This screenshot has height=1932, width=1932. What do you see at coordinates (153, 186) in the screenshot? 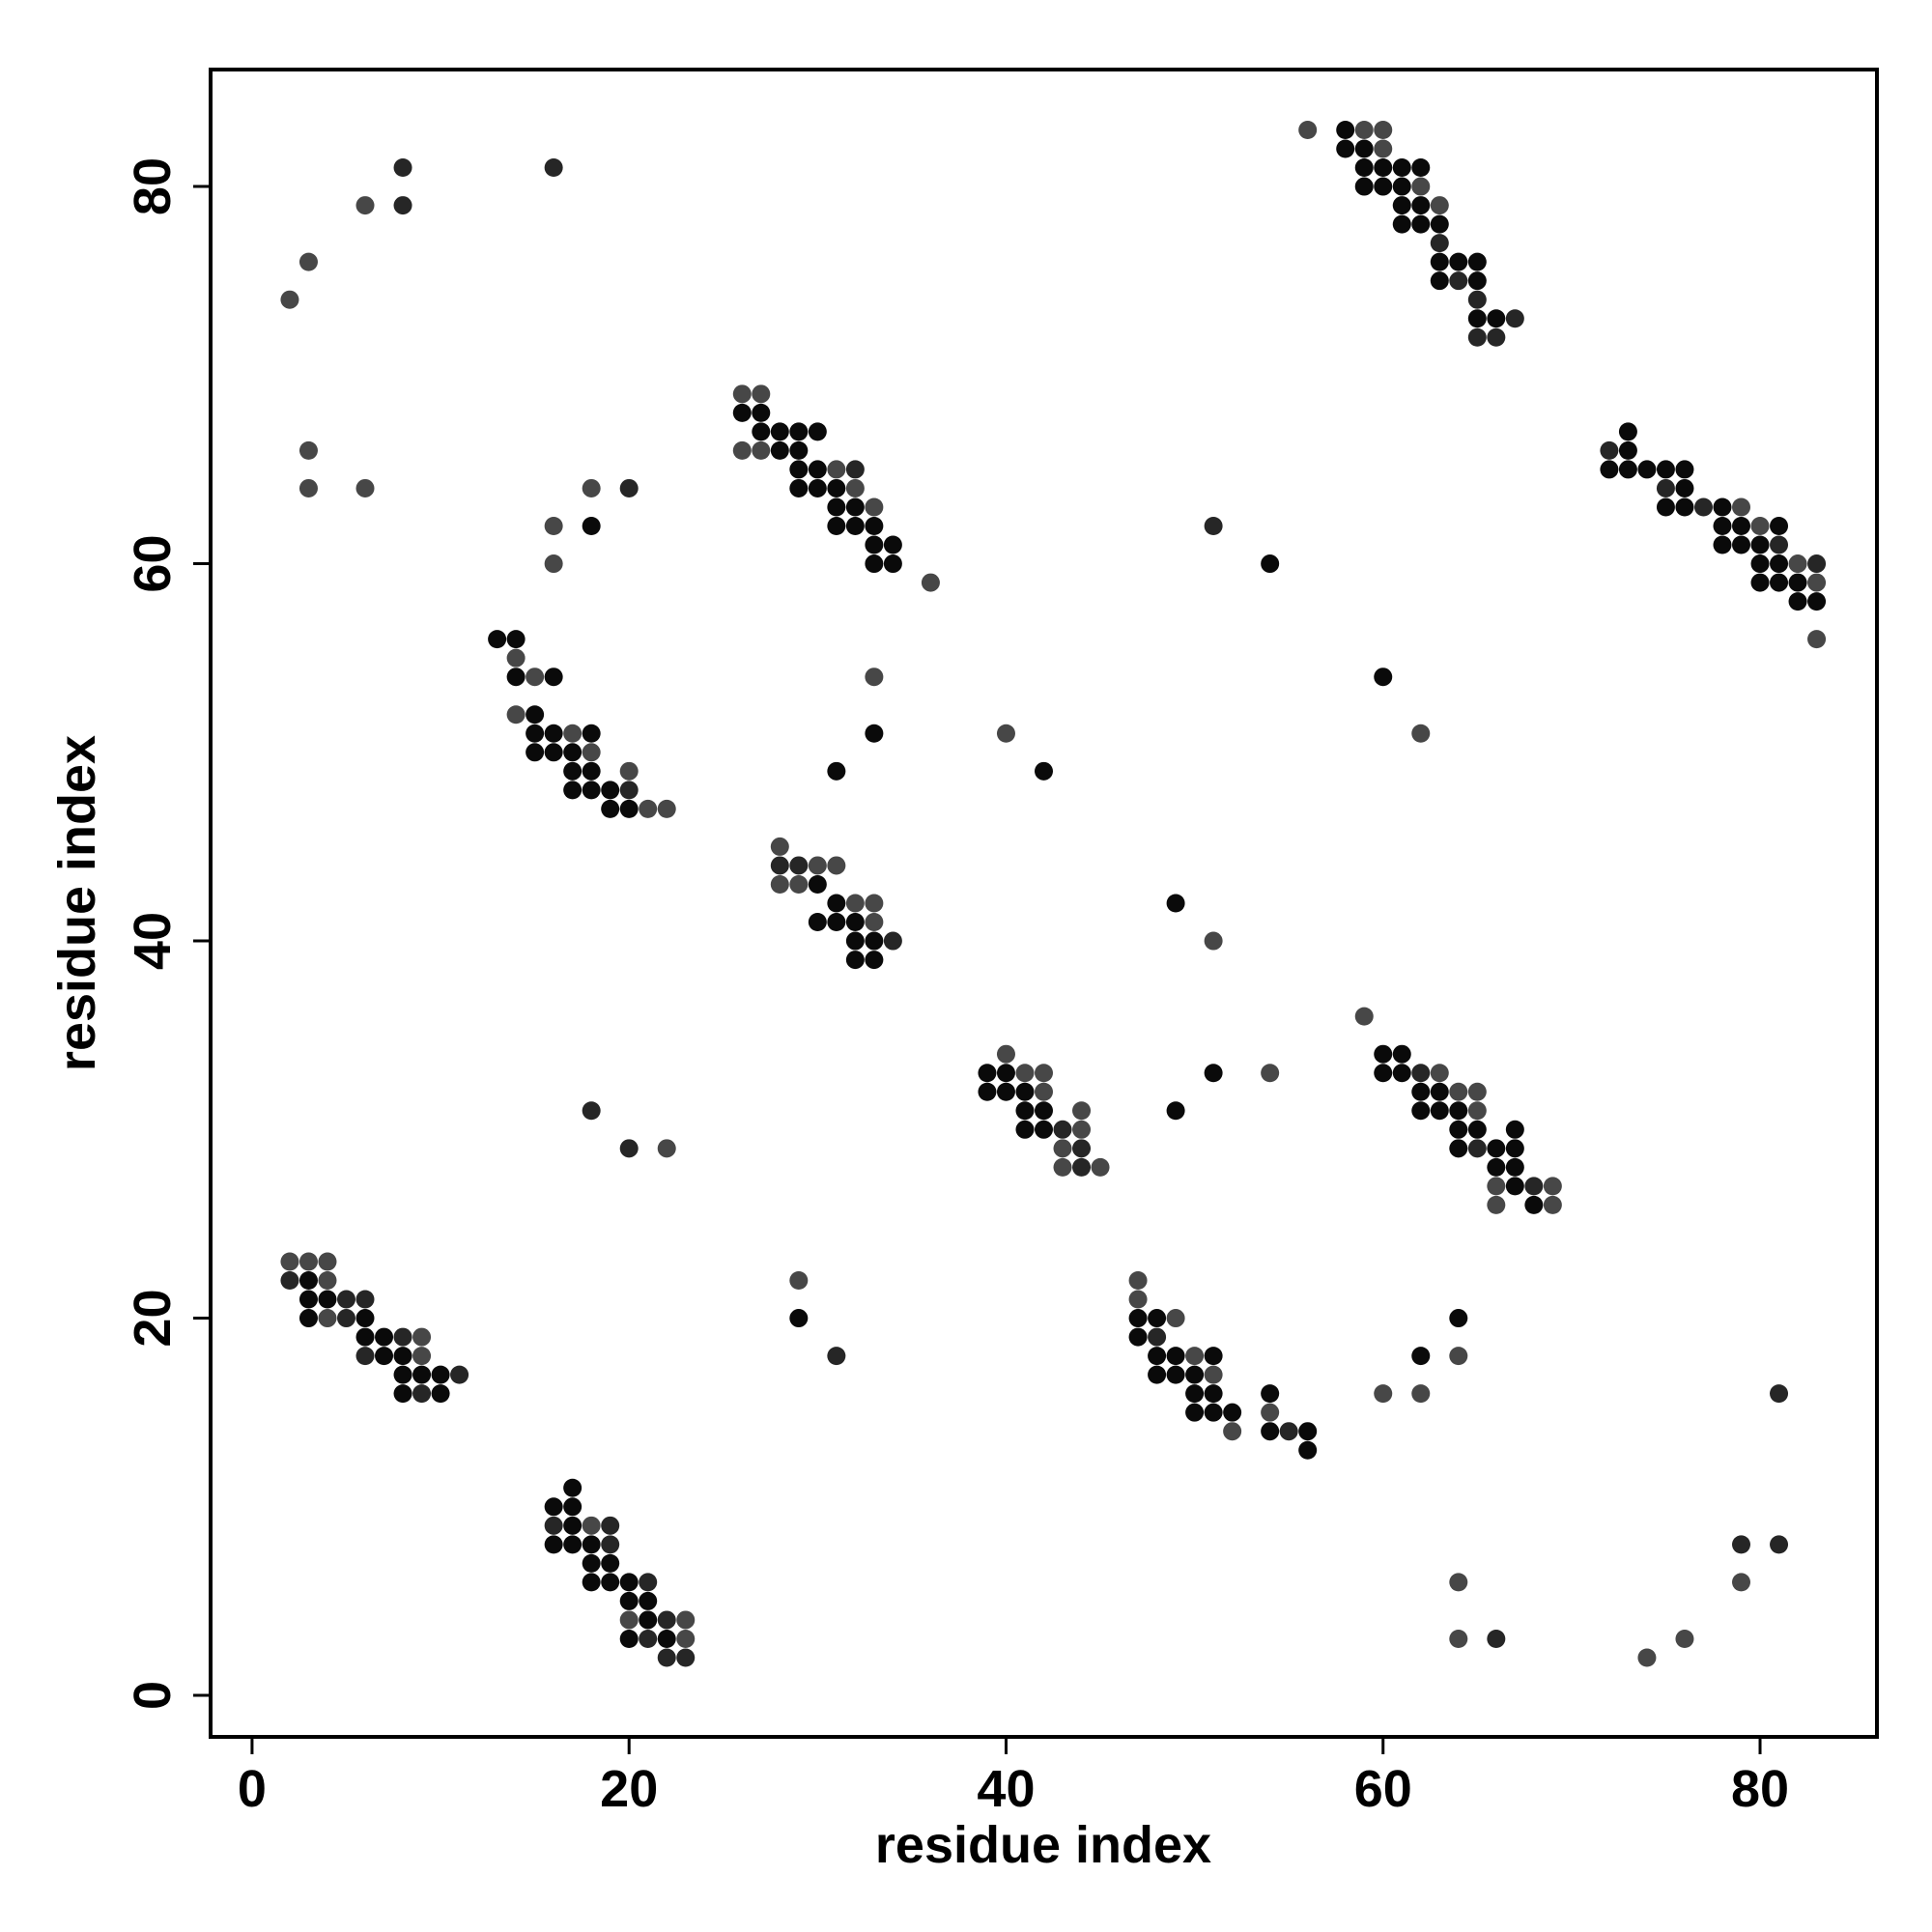
I see `y-tick-label: 80` at bounding box center [153, 186].